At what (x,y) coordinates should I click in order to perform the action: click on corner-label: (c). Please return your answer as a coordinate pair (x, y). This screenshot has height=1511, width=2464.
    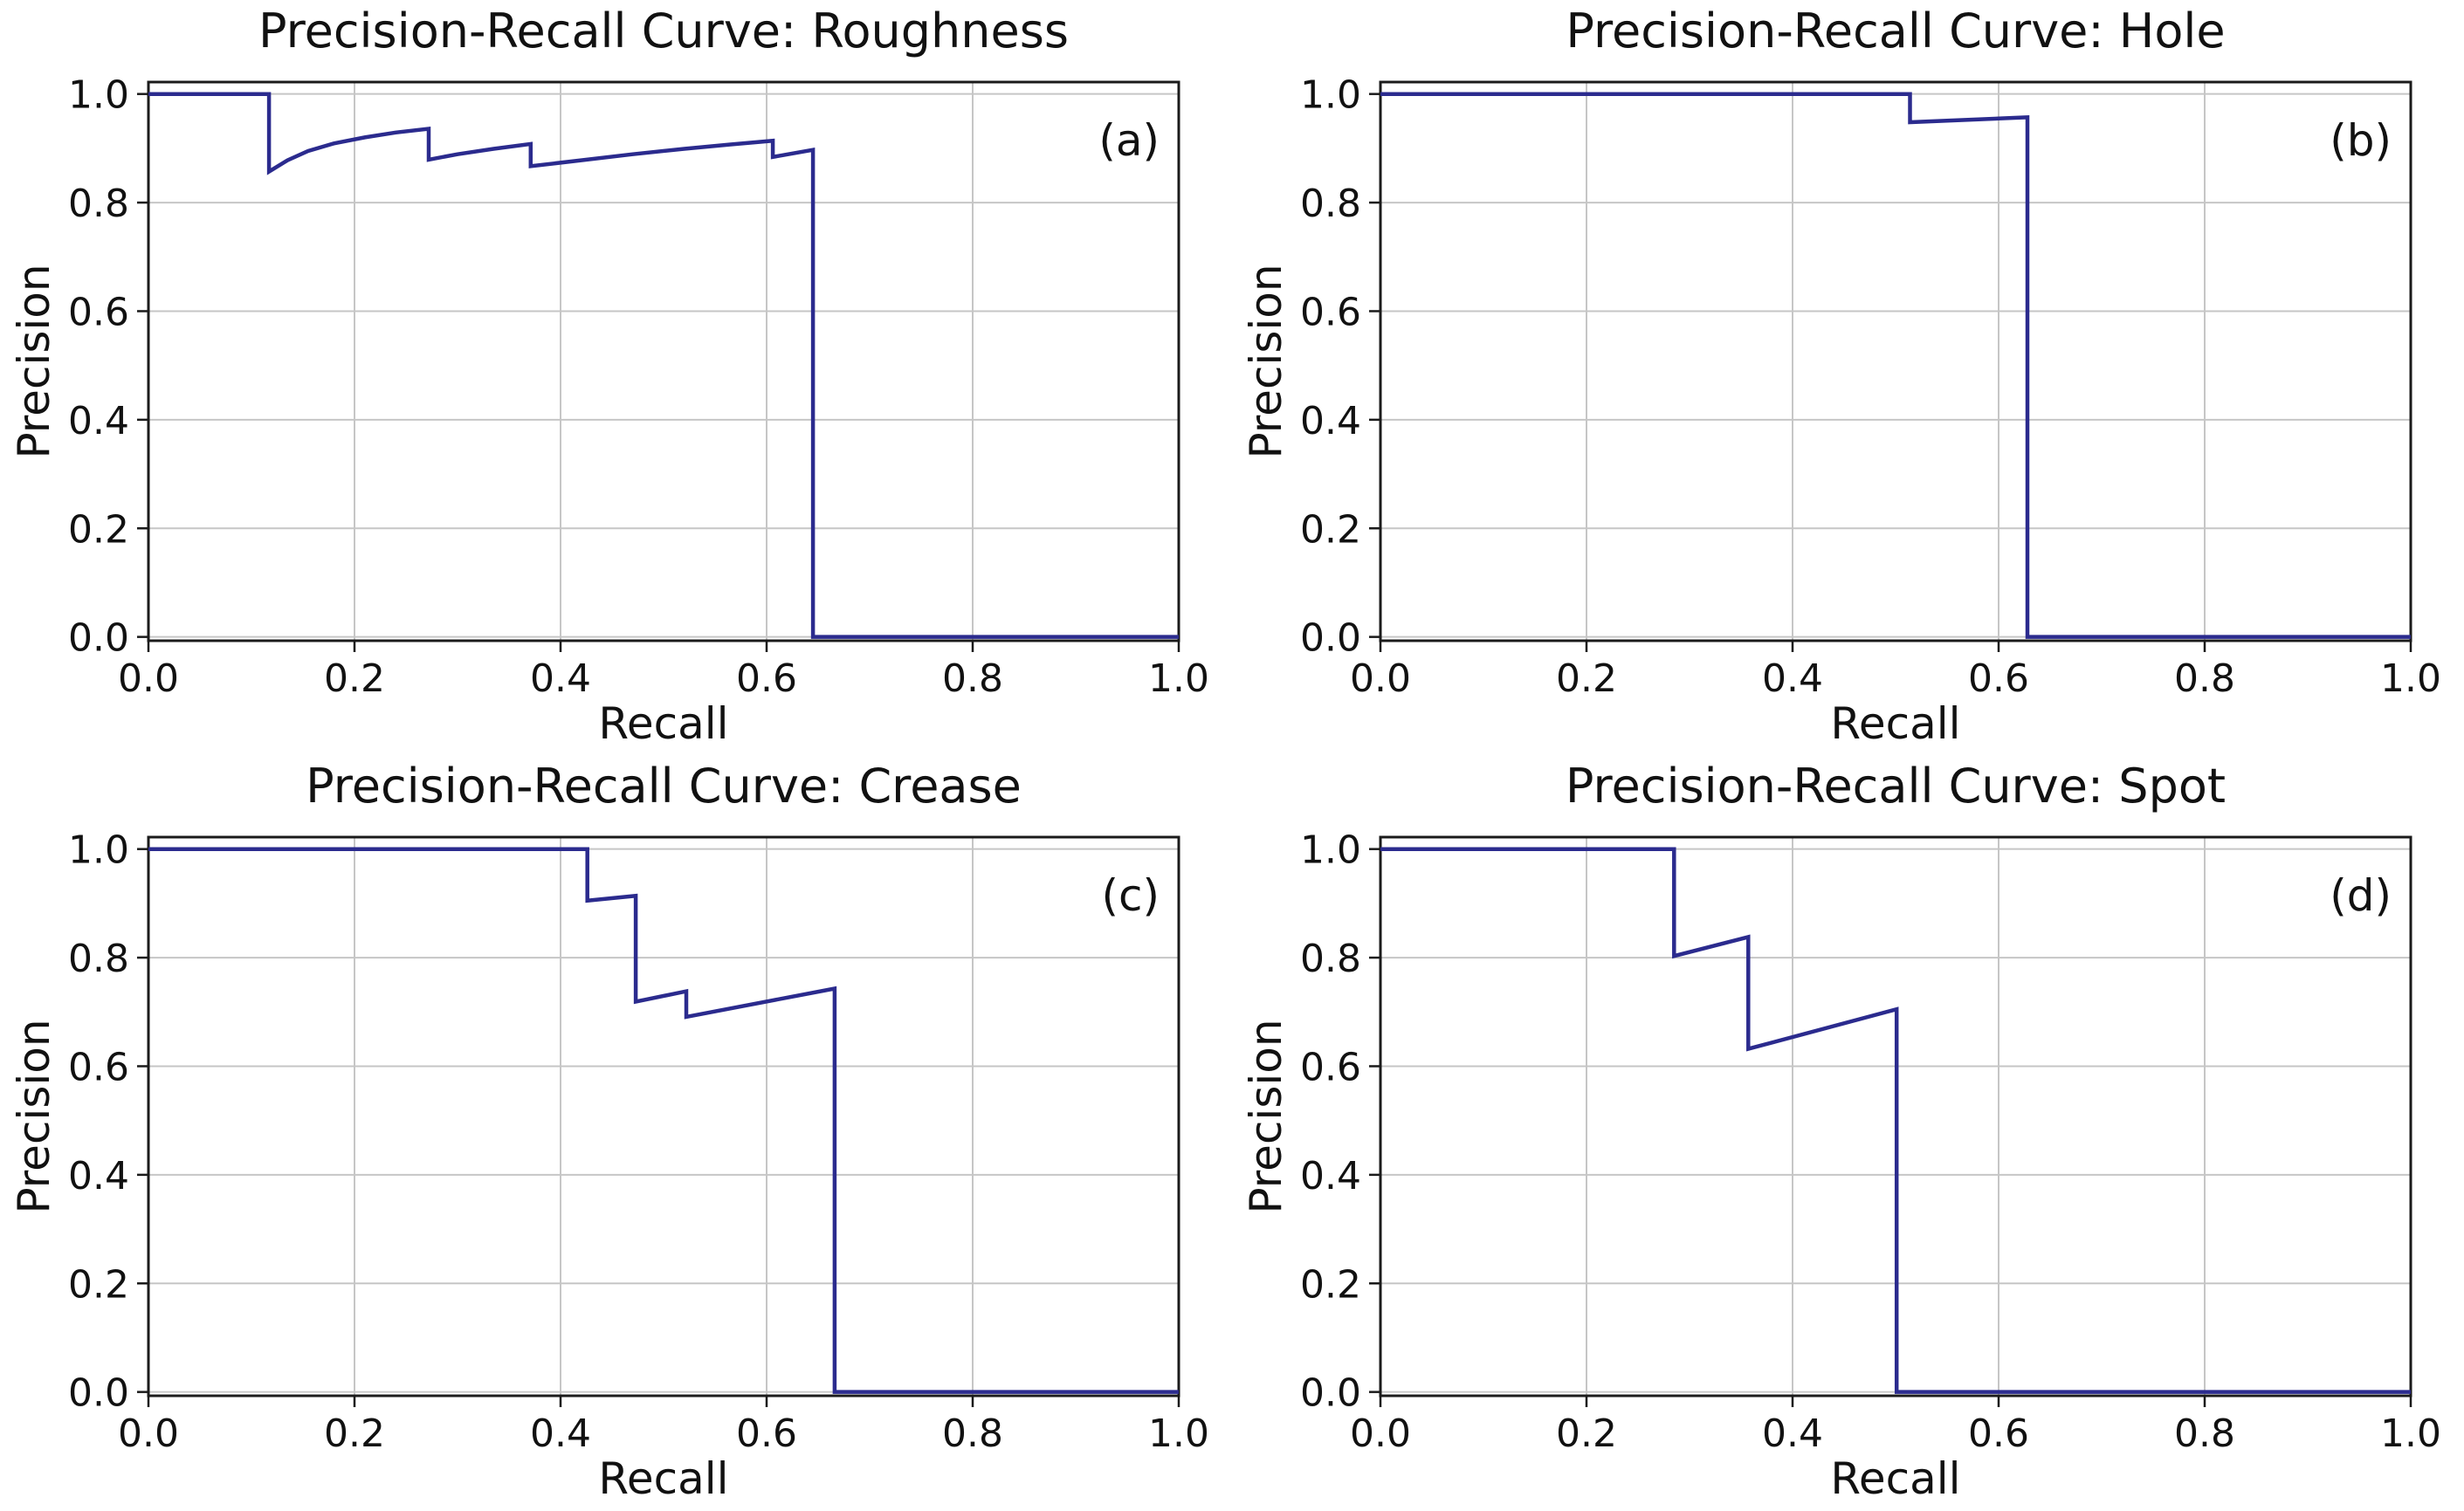
    Looking at the image, I should click on (1130, 895).